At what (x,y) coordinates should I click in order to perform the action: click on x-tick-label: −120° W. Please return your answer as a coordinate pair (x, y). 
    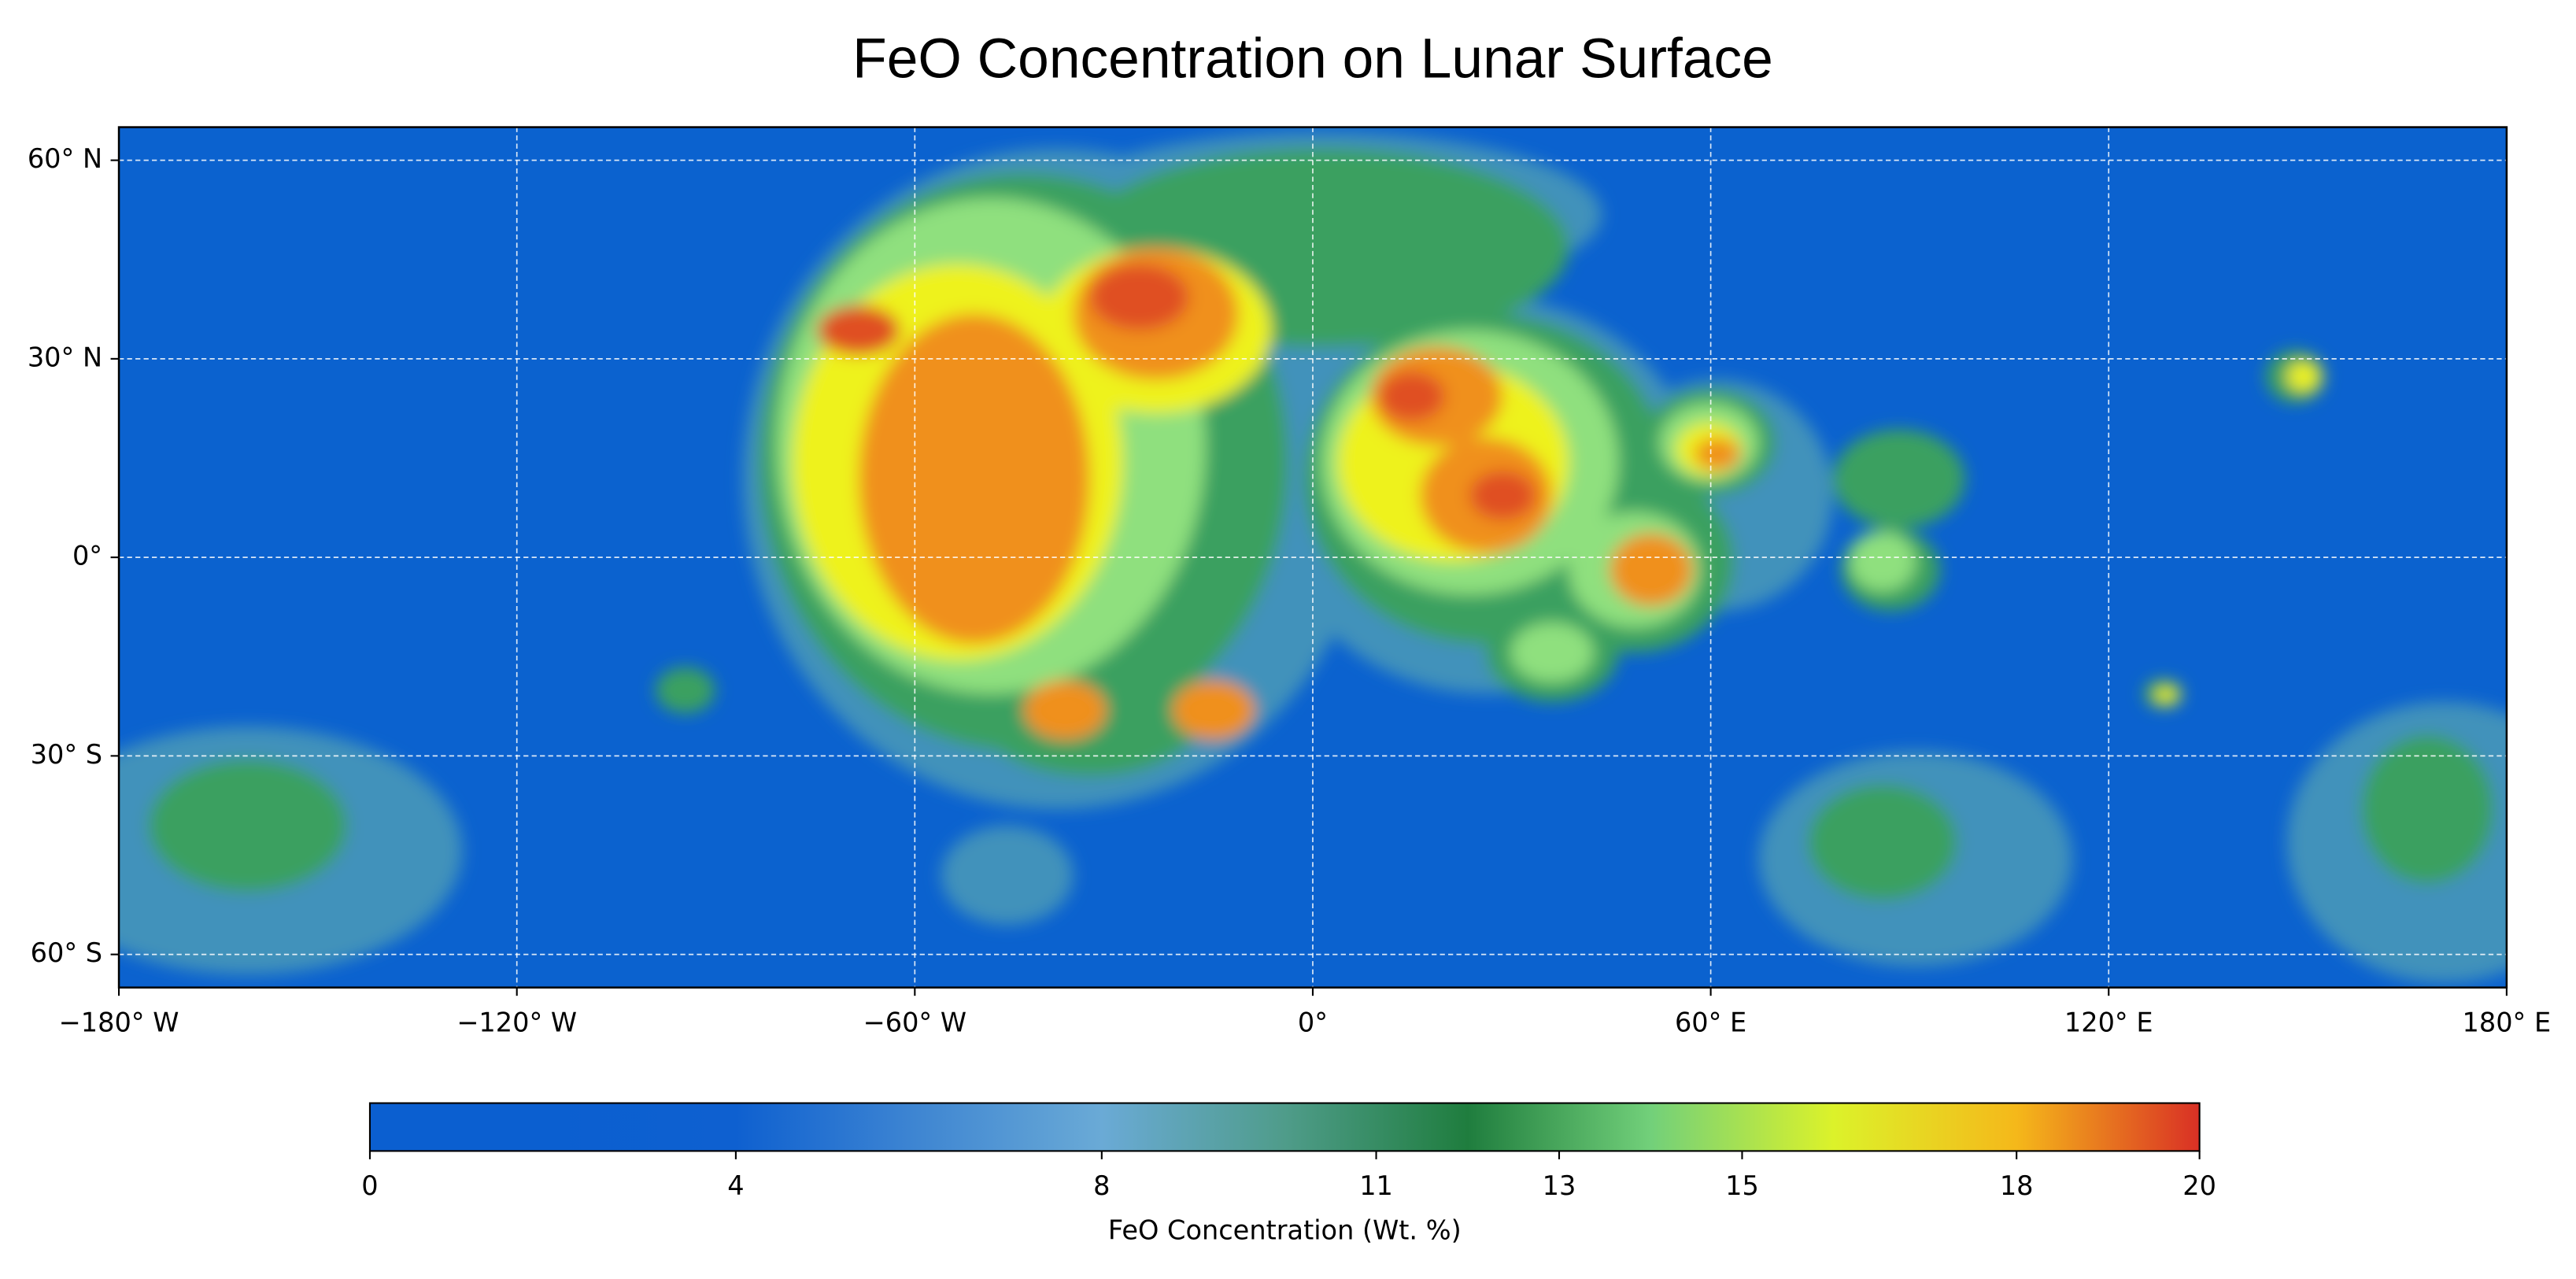
    Looking at the image, I should click on (516, 1022).